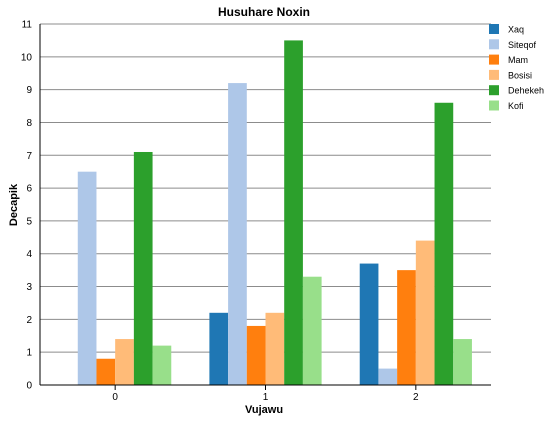 The height and width of the screenshot is (421, 554). Describe the element at coordinates (264, 12) in the screenshot. I see `chart-title: Husuhare Noxin` at that location.